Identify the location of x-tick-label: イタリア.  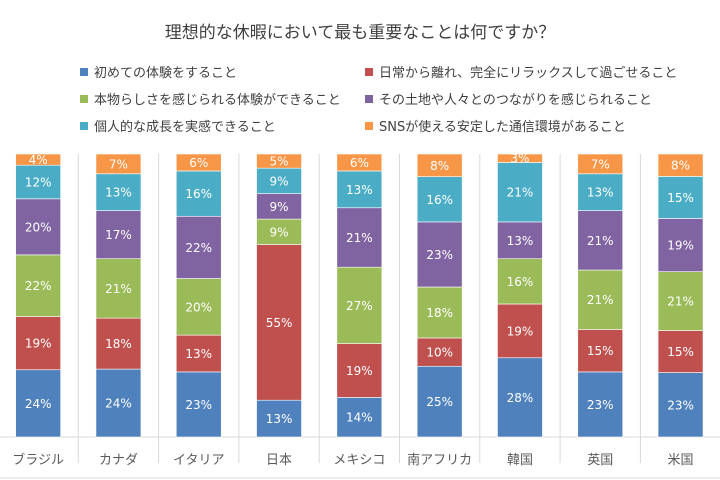
(198, 460).